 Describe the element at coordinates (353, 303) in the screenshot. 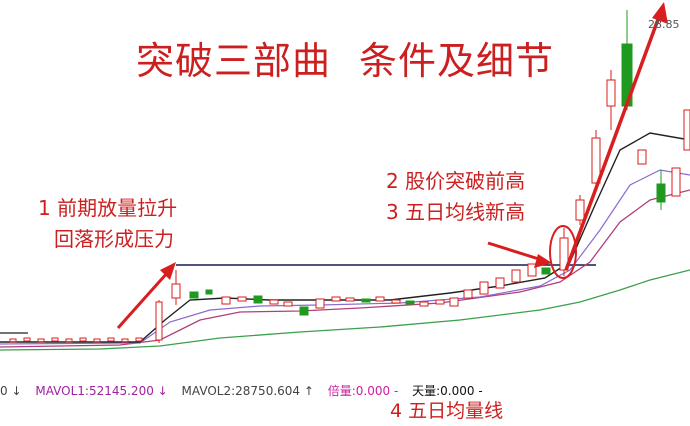

I see `rally-candles` at that location.